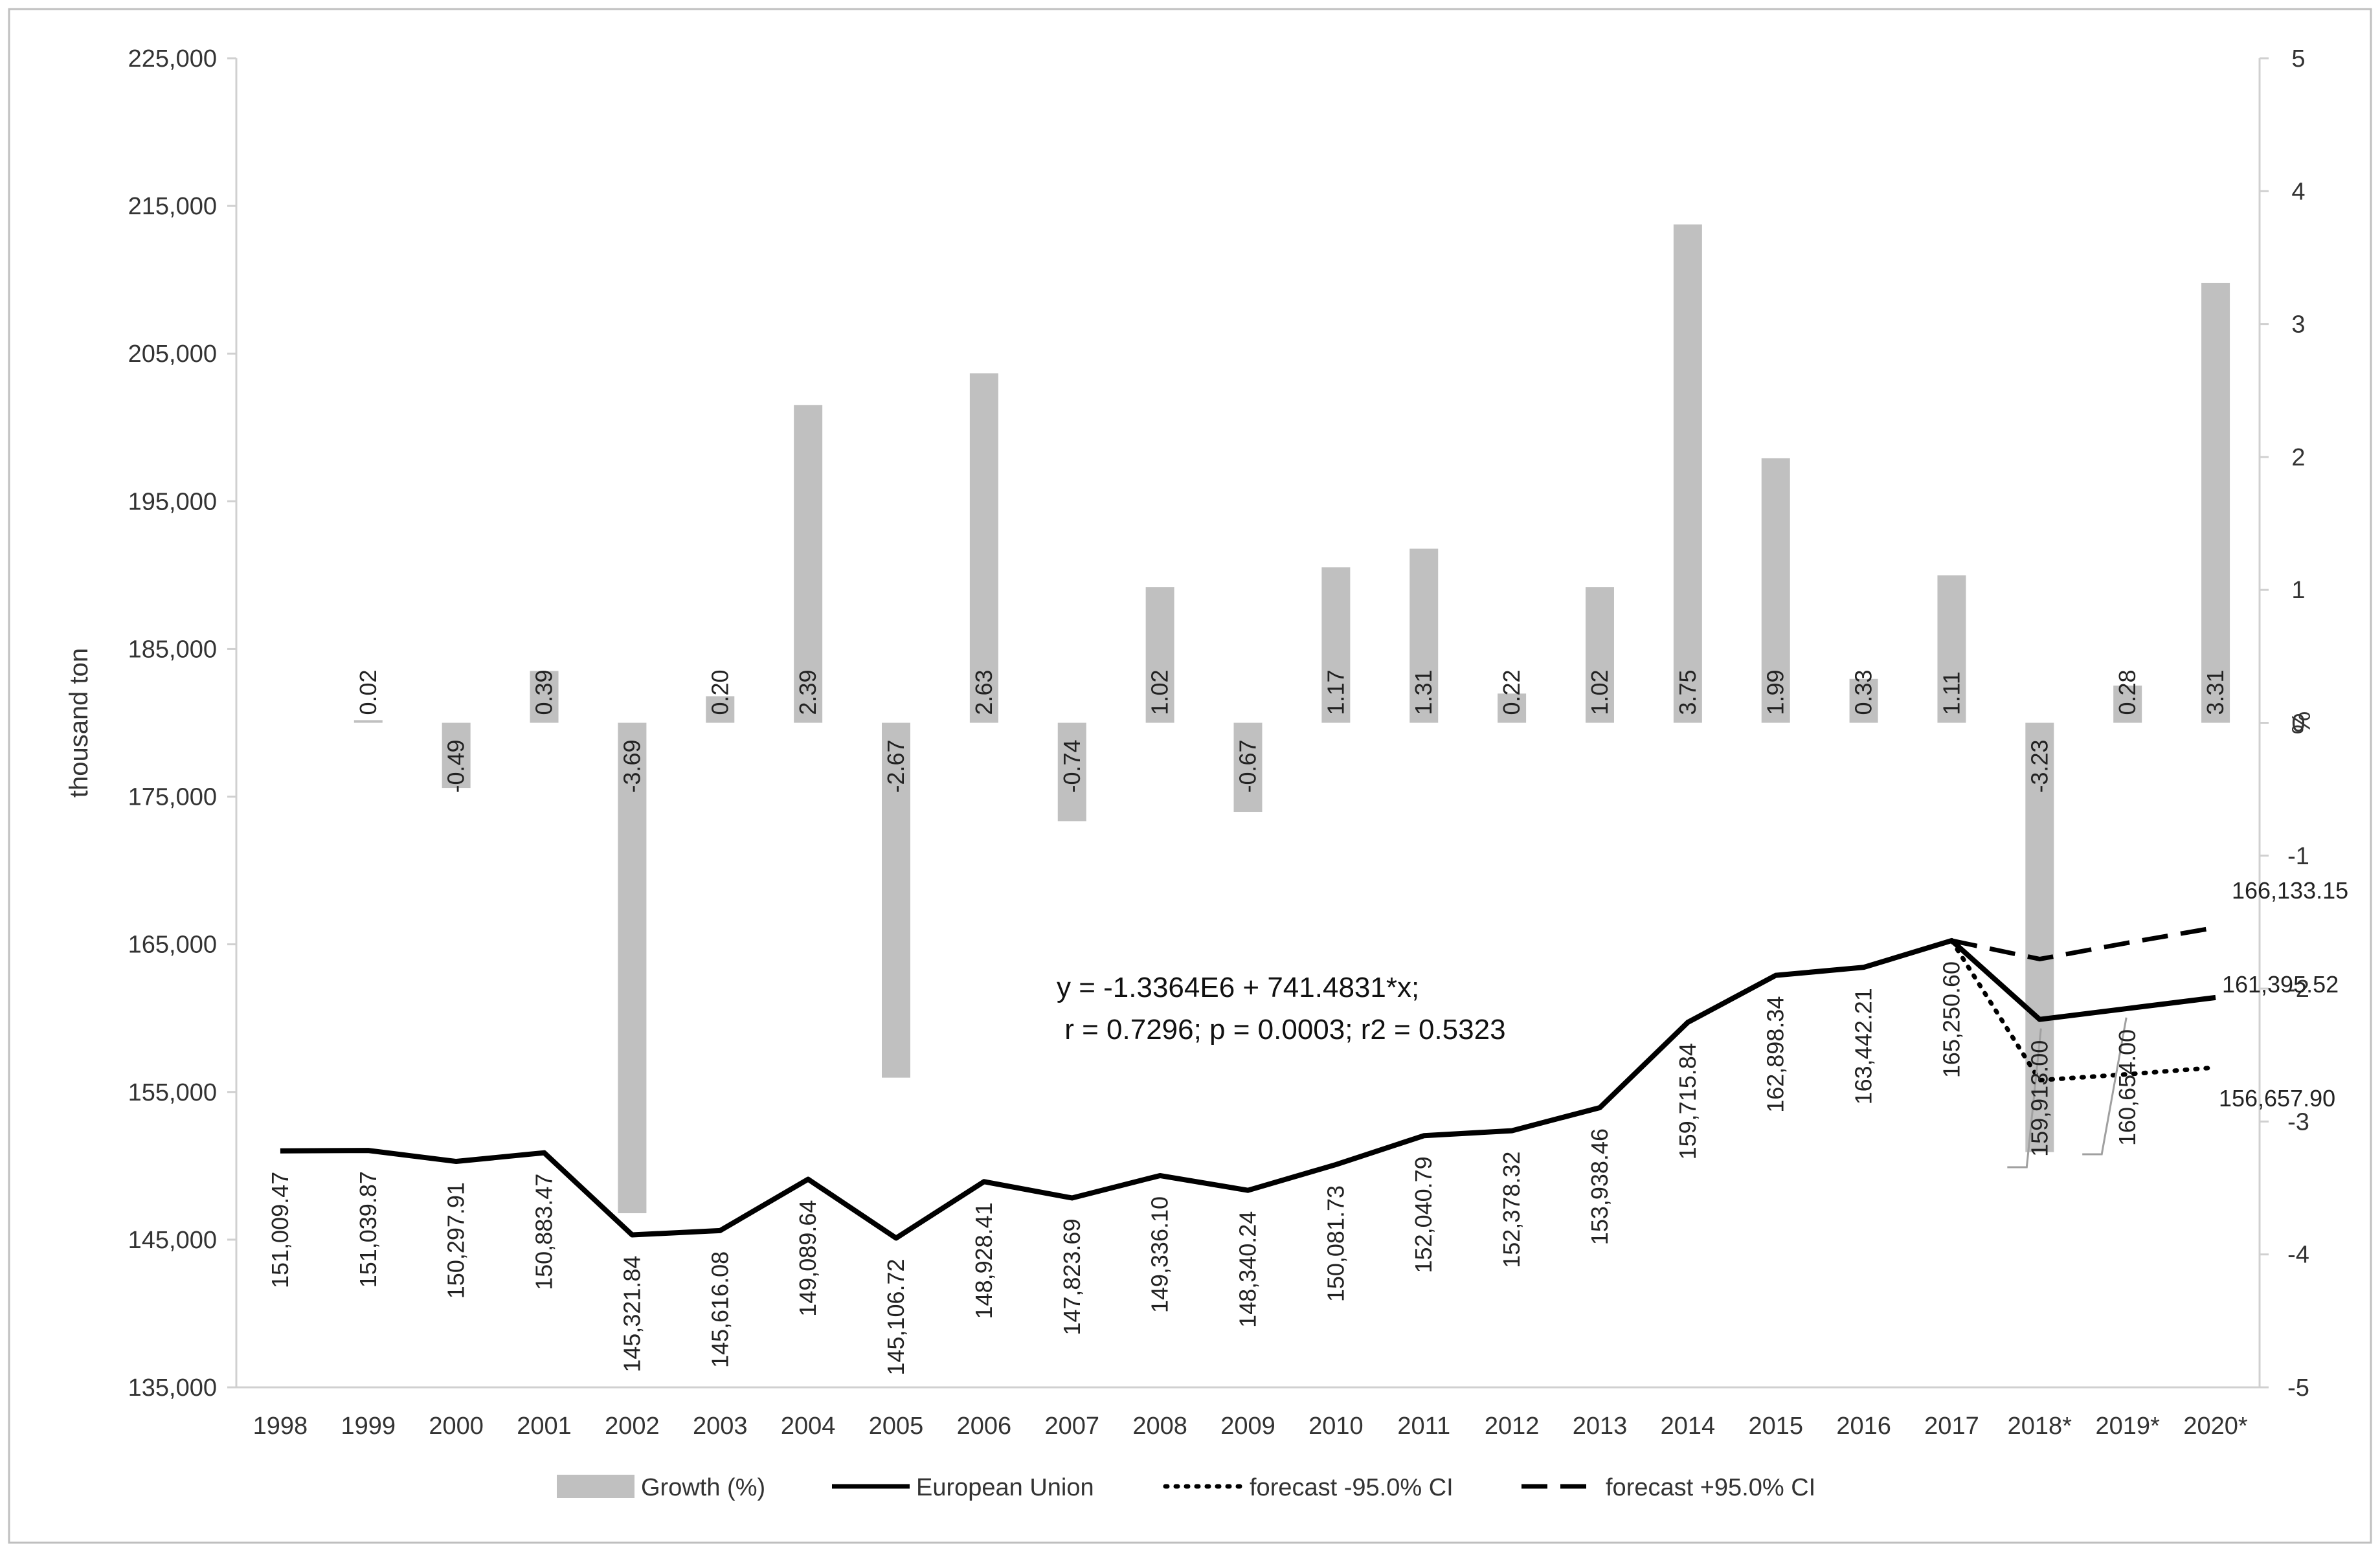 The image size is (2380, 1555). Describe the element at coordinates (984, 692) in the screenshot. I see `growth-bar-label-2006: 2.63` at that location.